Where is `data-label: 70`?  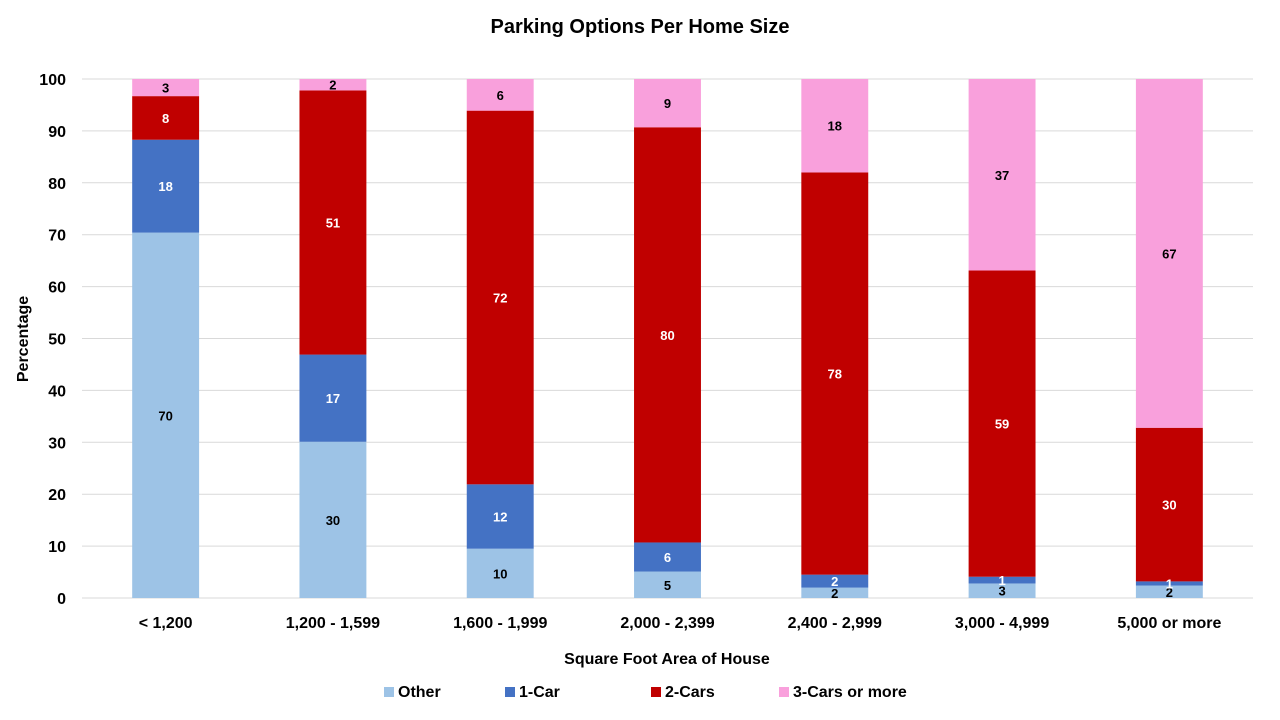 data-label: 70 is located at coordinates (165, 415).